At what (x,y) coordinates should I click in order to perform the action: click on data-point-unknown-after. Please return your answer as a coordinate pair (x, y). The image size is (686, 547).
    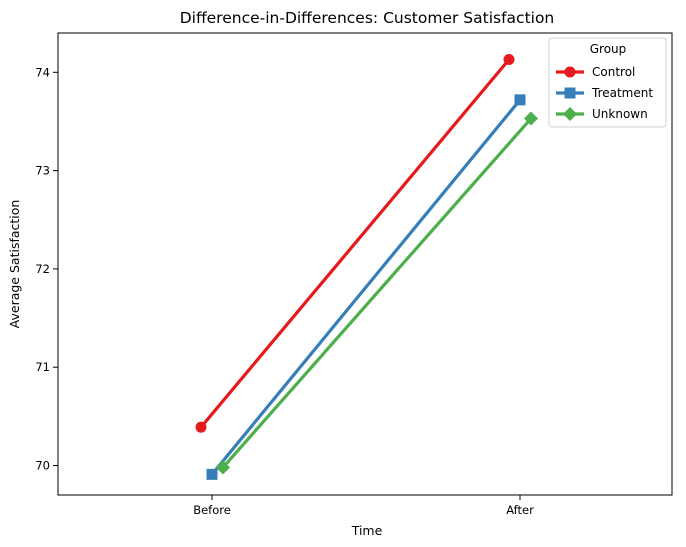
    Looking at the image, I should click on (531, 118).